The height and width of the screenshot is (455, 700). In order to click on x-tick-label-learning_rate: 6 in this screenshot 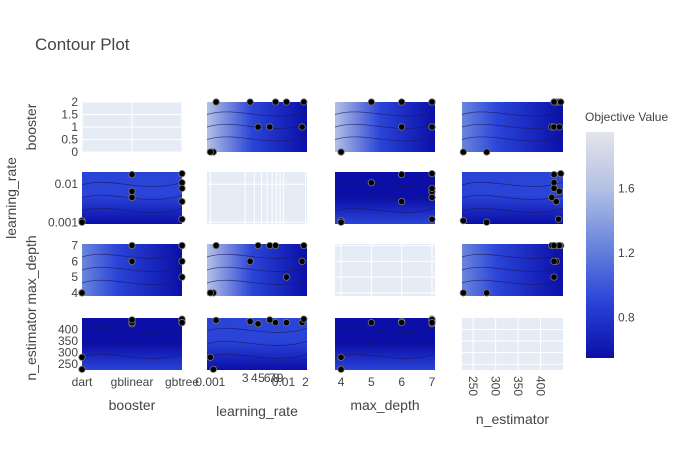, I will do `click(267, 378)`.